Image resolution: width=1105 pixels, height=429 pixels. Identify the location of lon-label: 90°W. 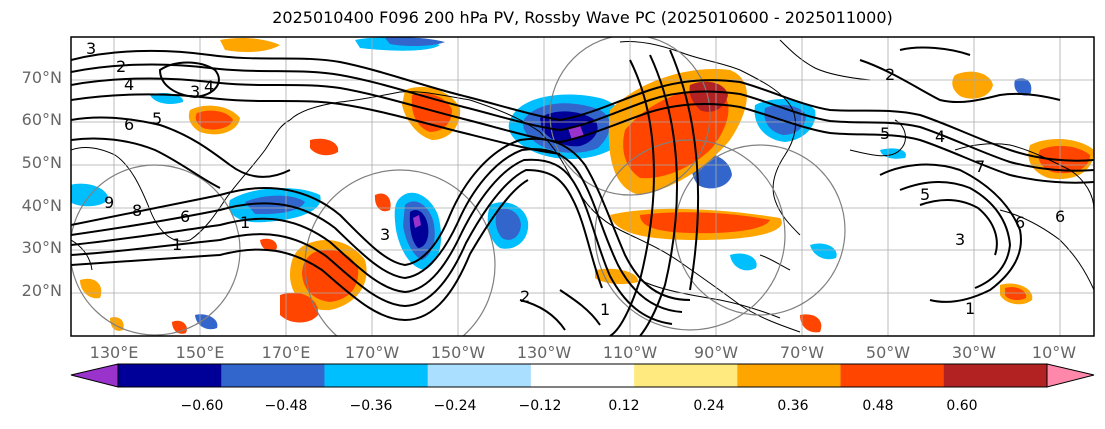
(716, 352).